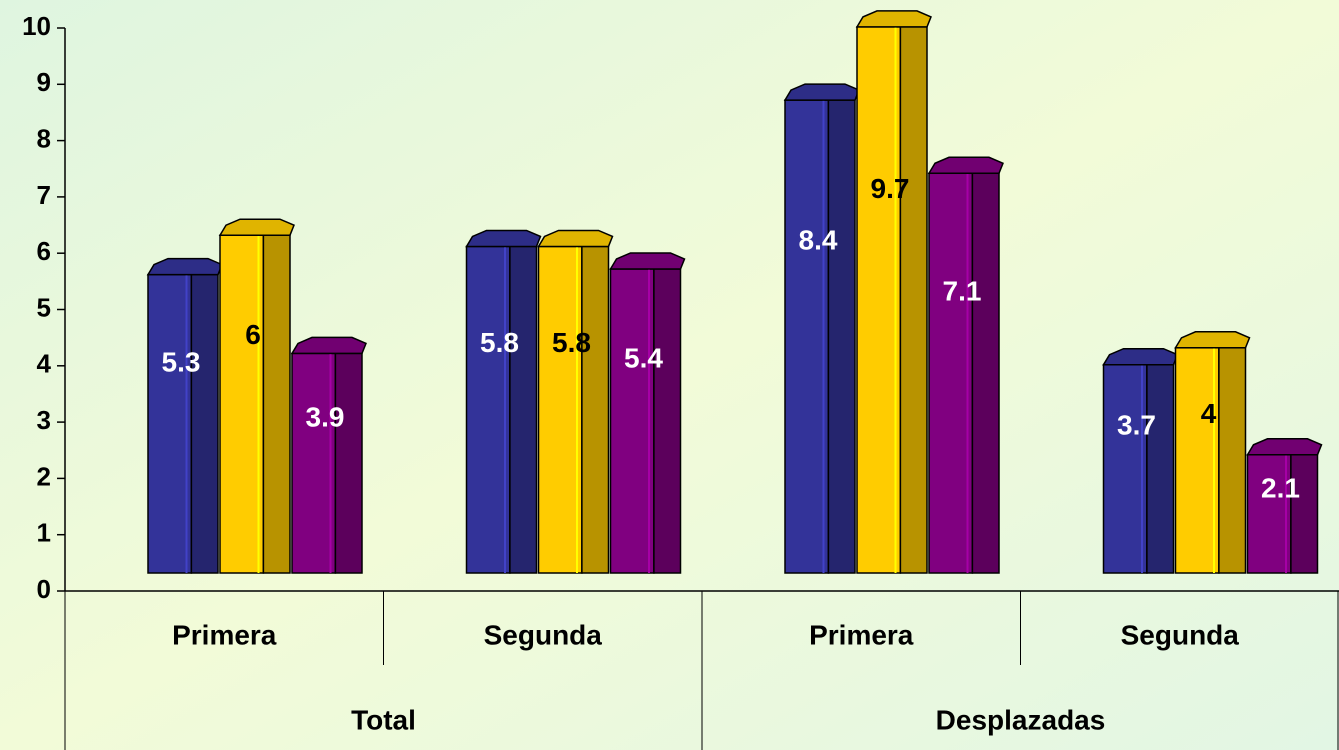 The image size is (1339, 750). I want to click on y-tick-label: 9, so click(44, 82).